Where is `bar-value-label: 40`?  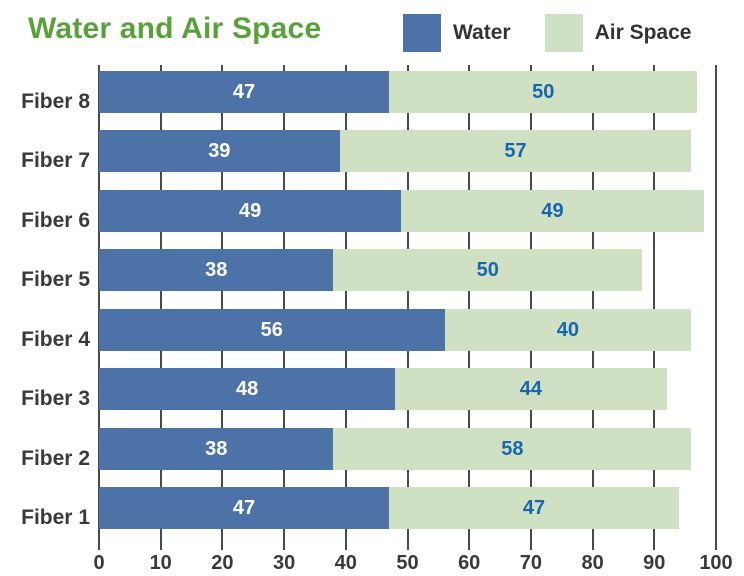
bar-value-label: 40 is located at coordinates (568, 329).